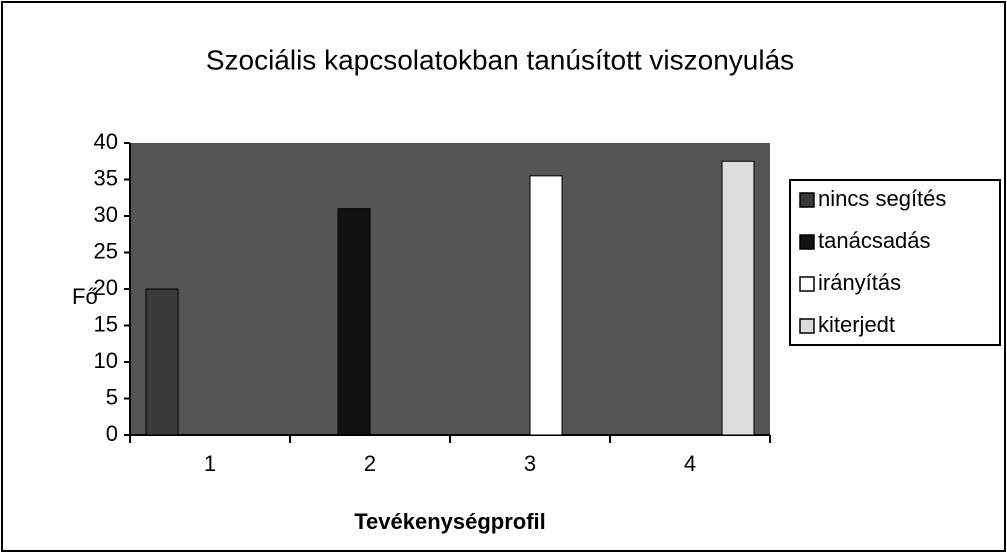  What do you see at coordinates (106, 214) in the screenshot?
I see `y-tick-label: 30` at bounding box center [106, 214].